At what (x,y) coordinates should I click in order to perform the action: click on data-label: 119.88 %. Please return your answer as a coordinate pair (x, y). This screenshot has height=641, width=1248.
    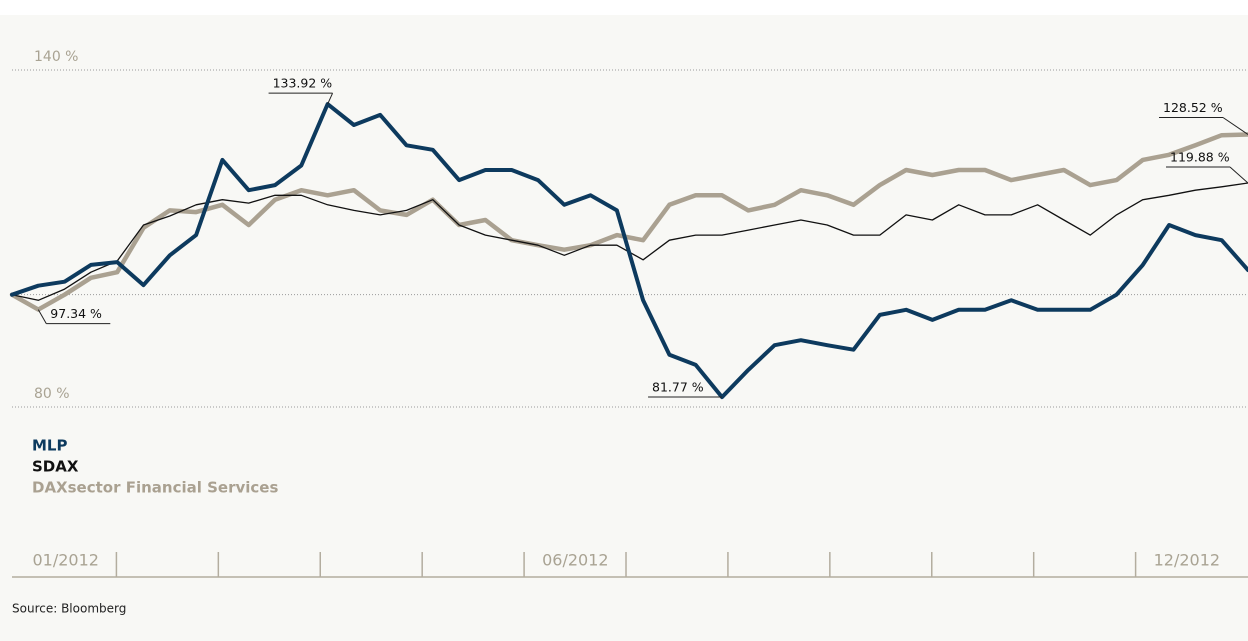
    Looking at the image, I should click on (1200, 157).